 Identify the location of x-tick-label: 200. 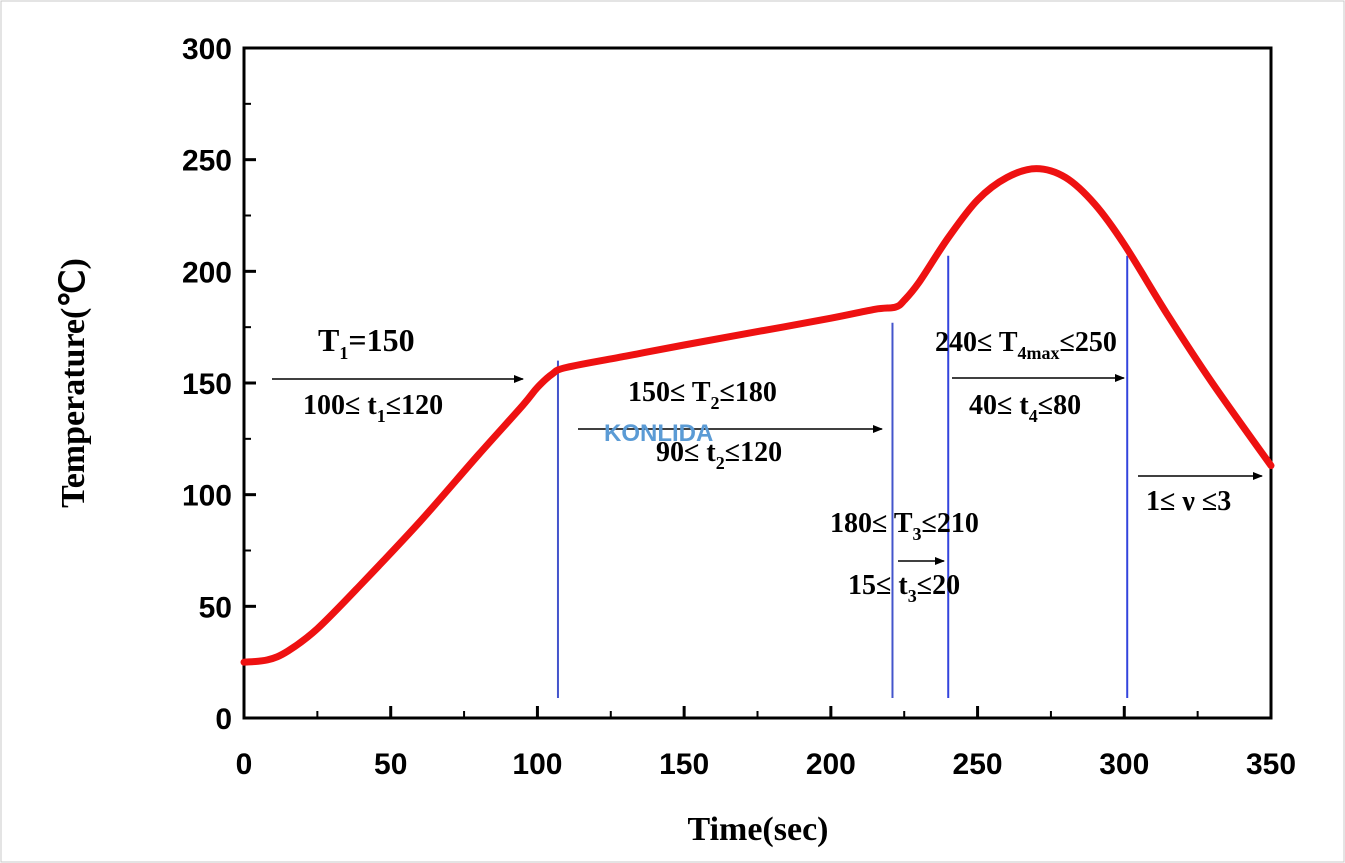
(831, 764).